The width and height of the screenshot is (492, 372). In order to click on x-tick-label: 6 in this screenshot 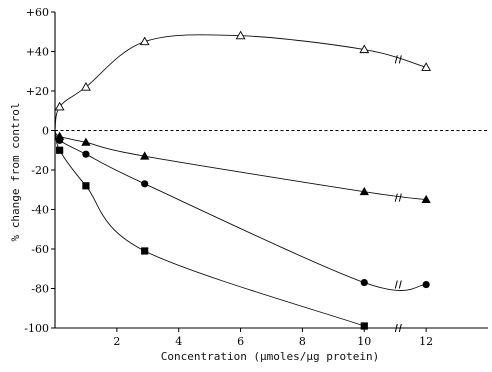, I will do `click(240, 341)`.